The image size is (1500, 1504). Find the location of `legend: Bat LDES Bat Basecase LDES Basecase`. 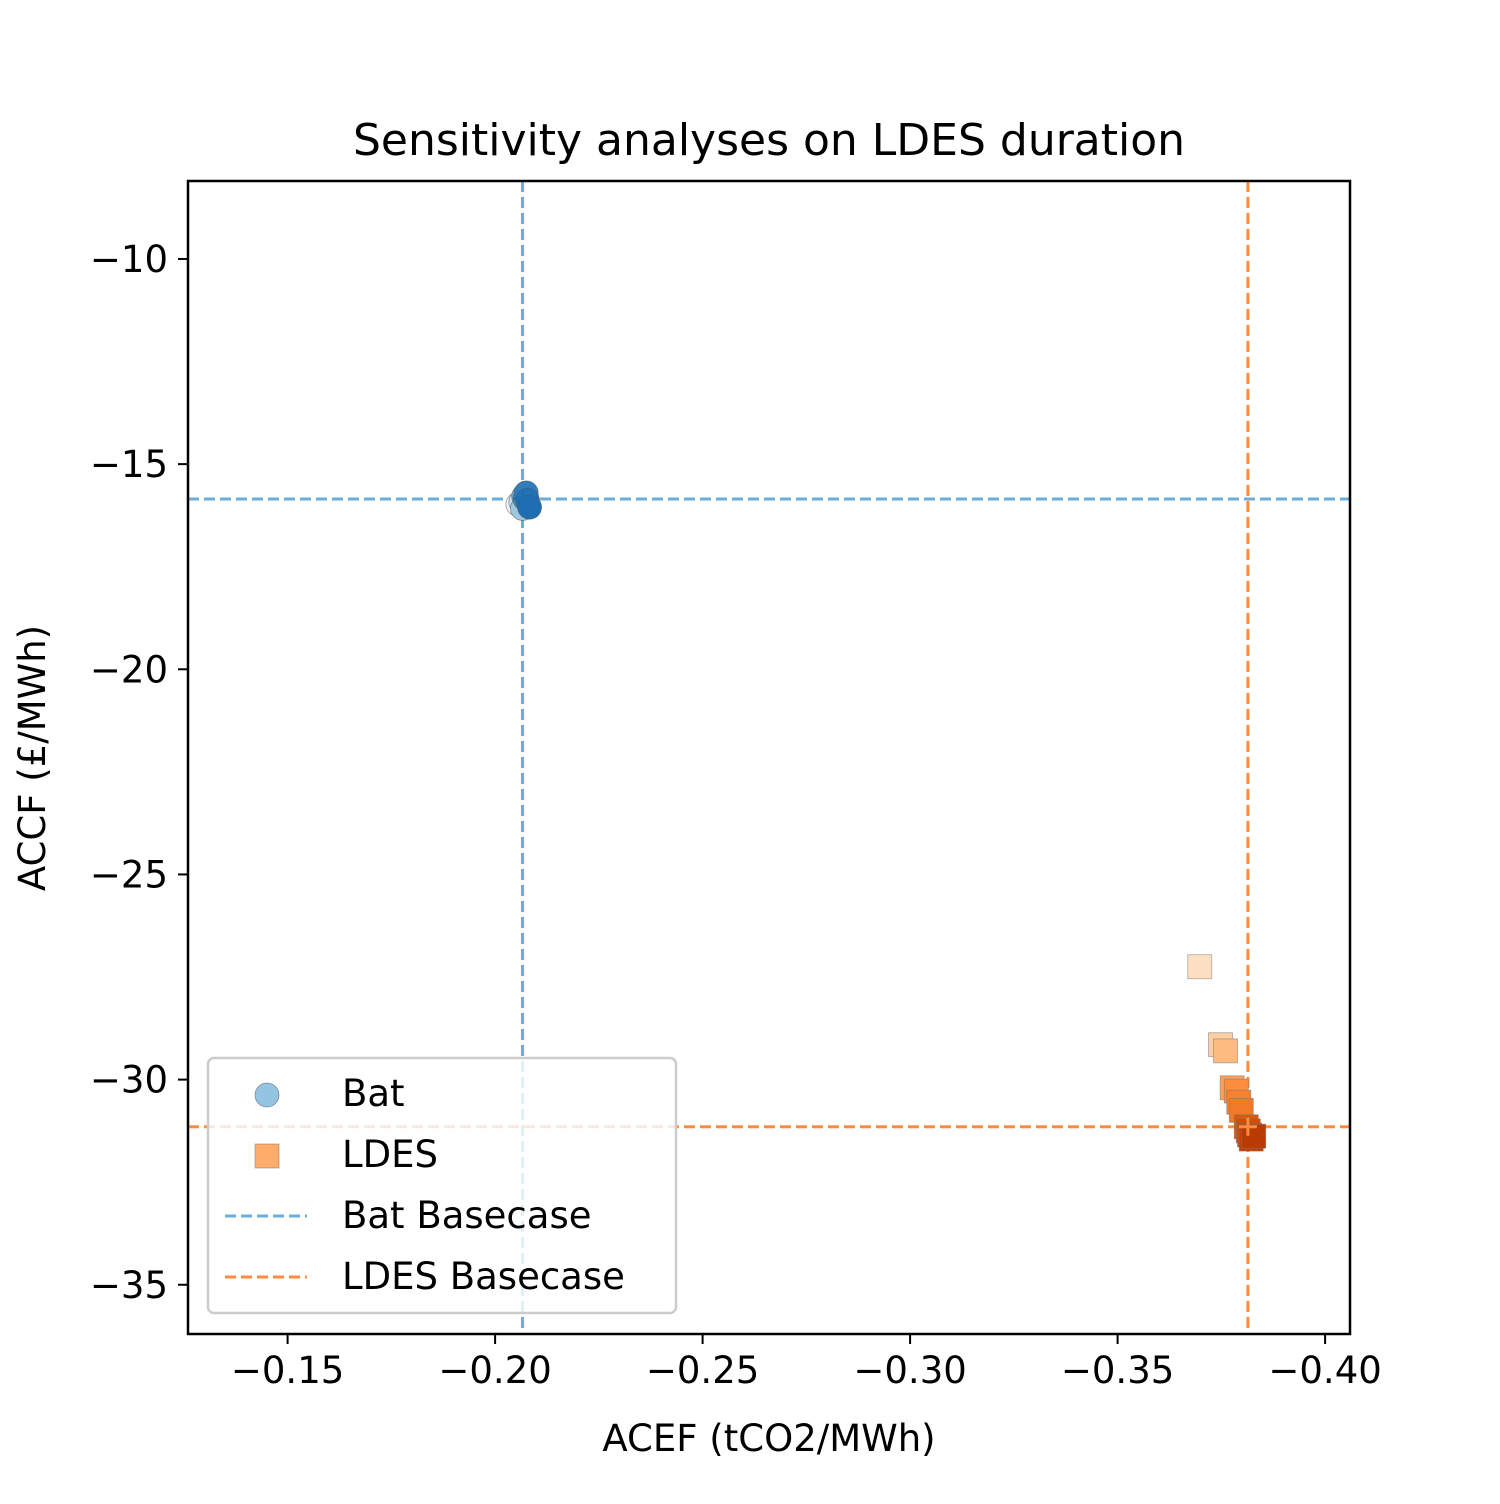

legend: Bat LDES Bat Basecase LDES Basecase is located at coordinates (442, 1185).